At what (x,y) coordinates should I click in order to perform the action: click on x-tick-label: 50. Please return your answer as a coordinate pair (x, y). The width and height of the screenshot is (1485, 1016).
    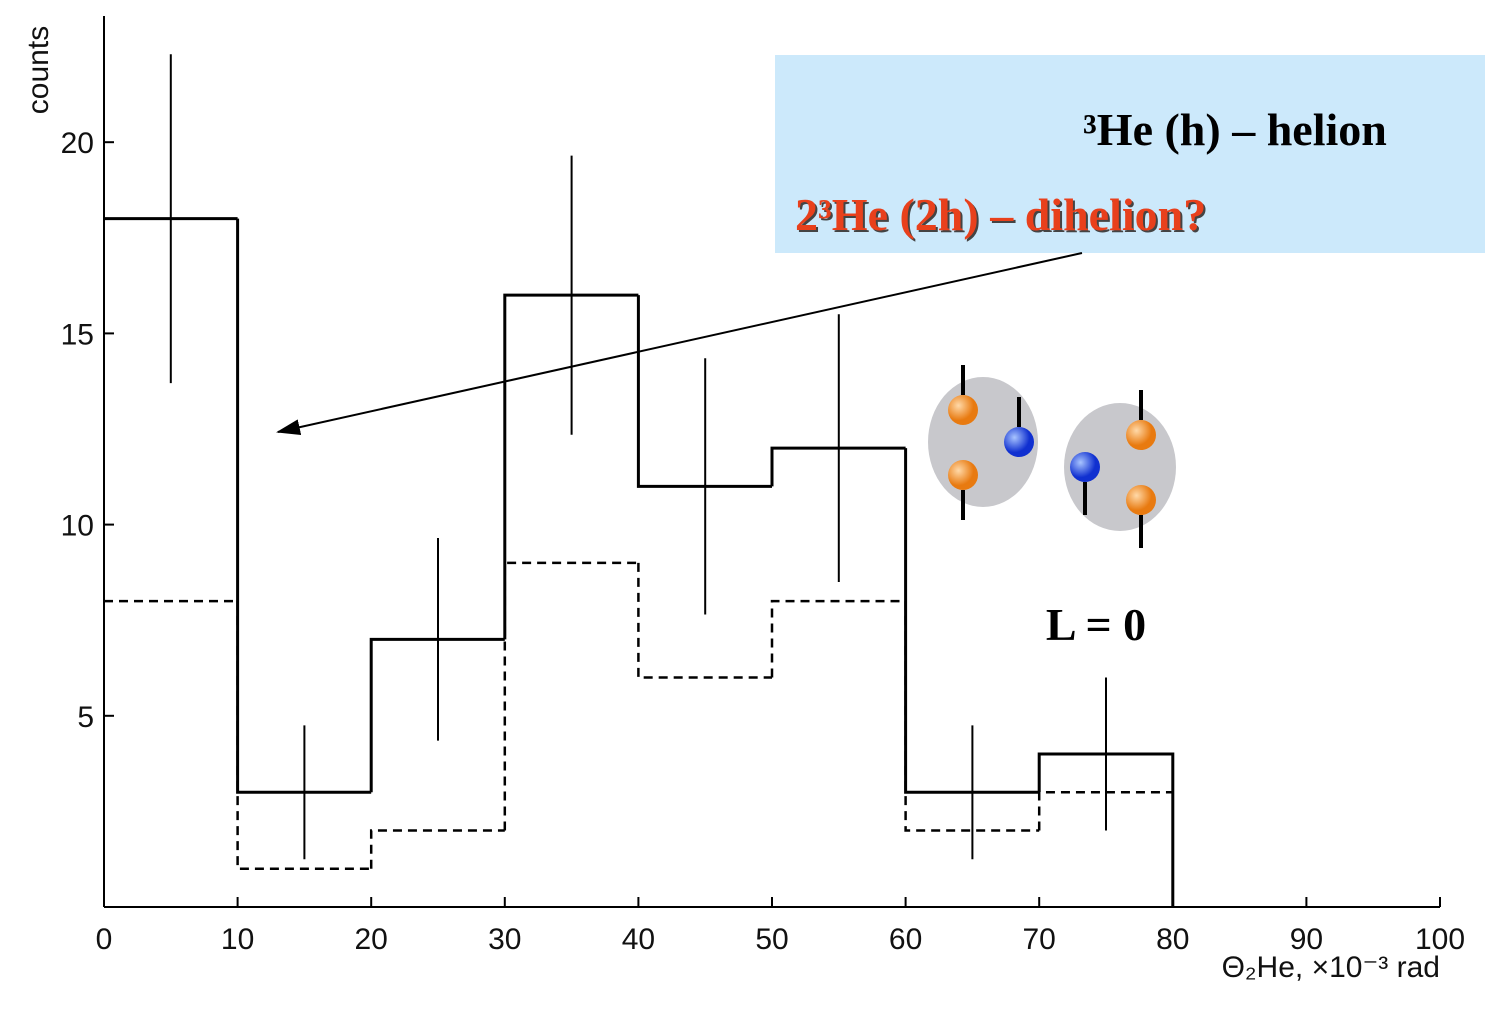
    Looking at the image, I should click on (771, 939).